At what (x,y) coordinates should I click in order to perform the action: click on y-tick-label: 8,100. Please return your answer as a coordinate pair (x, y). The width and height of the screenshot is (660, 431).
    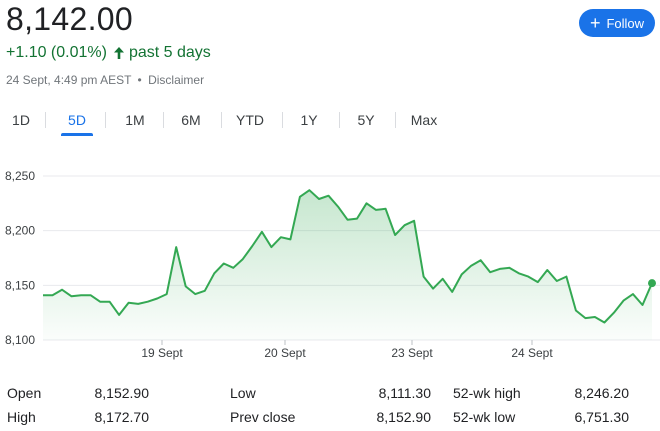
    Looking at the image, I should click on (20, 340).